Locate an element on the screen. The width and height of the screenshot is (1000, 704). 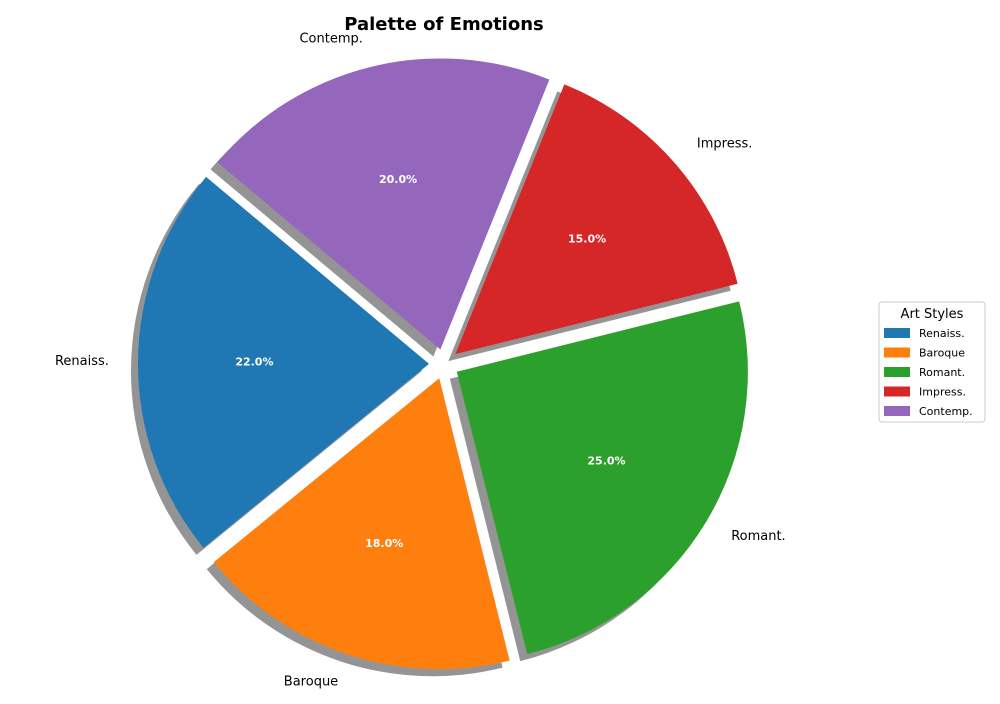
legend-label-romant: Romant. is located at coordinates (942, 372).